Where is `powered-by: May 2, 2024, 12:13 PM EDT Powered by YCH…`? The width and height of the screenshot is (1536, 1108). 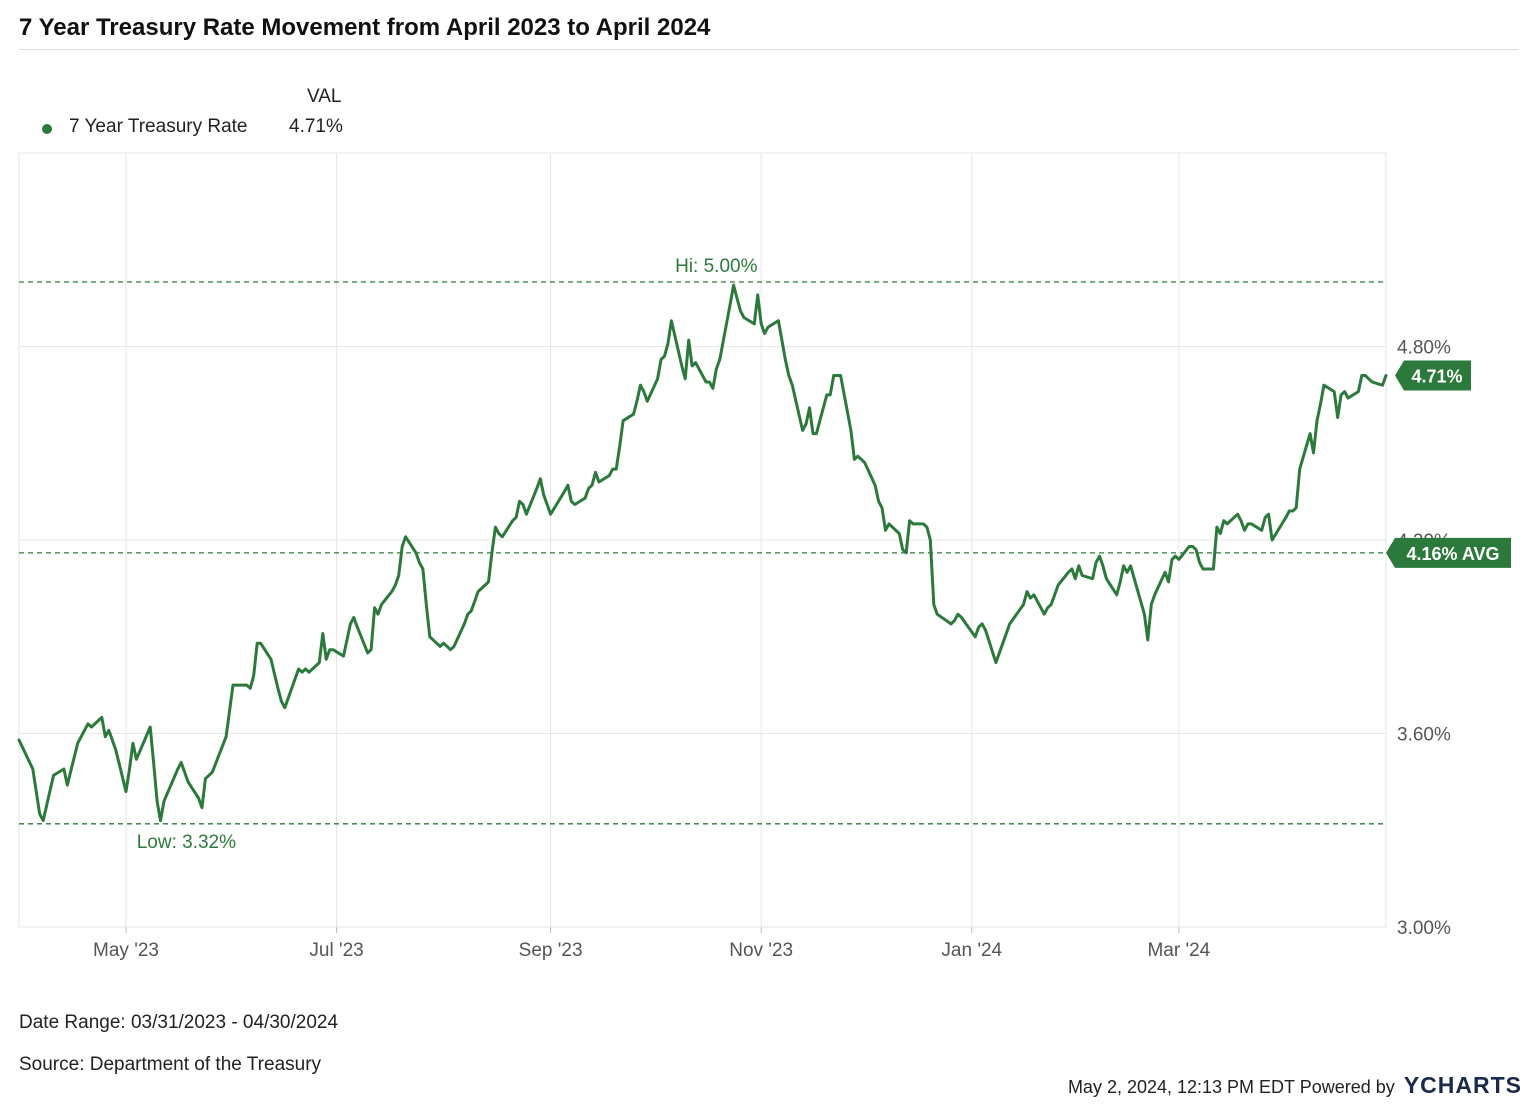
powered-by: May 2, 2024, 12:13 PM EDT Powered by YCH… is located at coordinates (1295, 1085).